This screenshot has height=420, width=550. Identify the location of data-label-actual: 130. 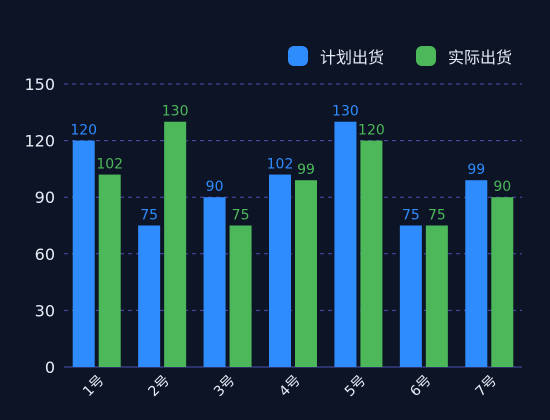
(175, 112).